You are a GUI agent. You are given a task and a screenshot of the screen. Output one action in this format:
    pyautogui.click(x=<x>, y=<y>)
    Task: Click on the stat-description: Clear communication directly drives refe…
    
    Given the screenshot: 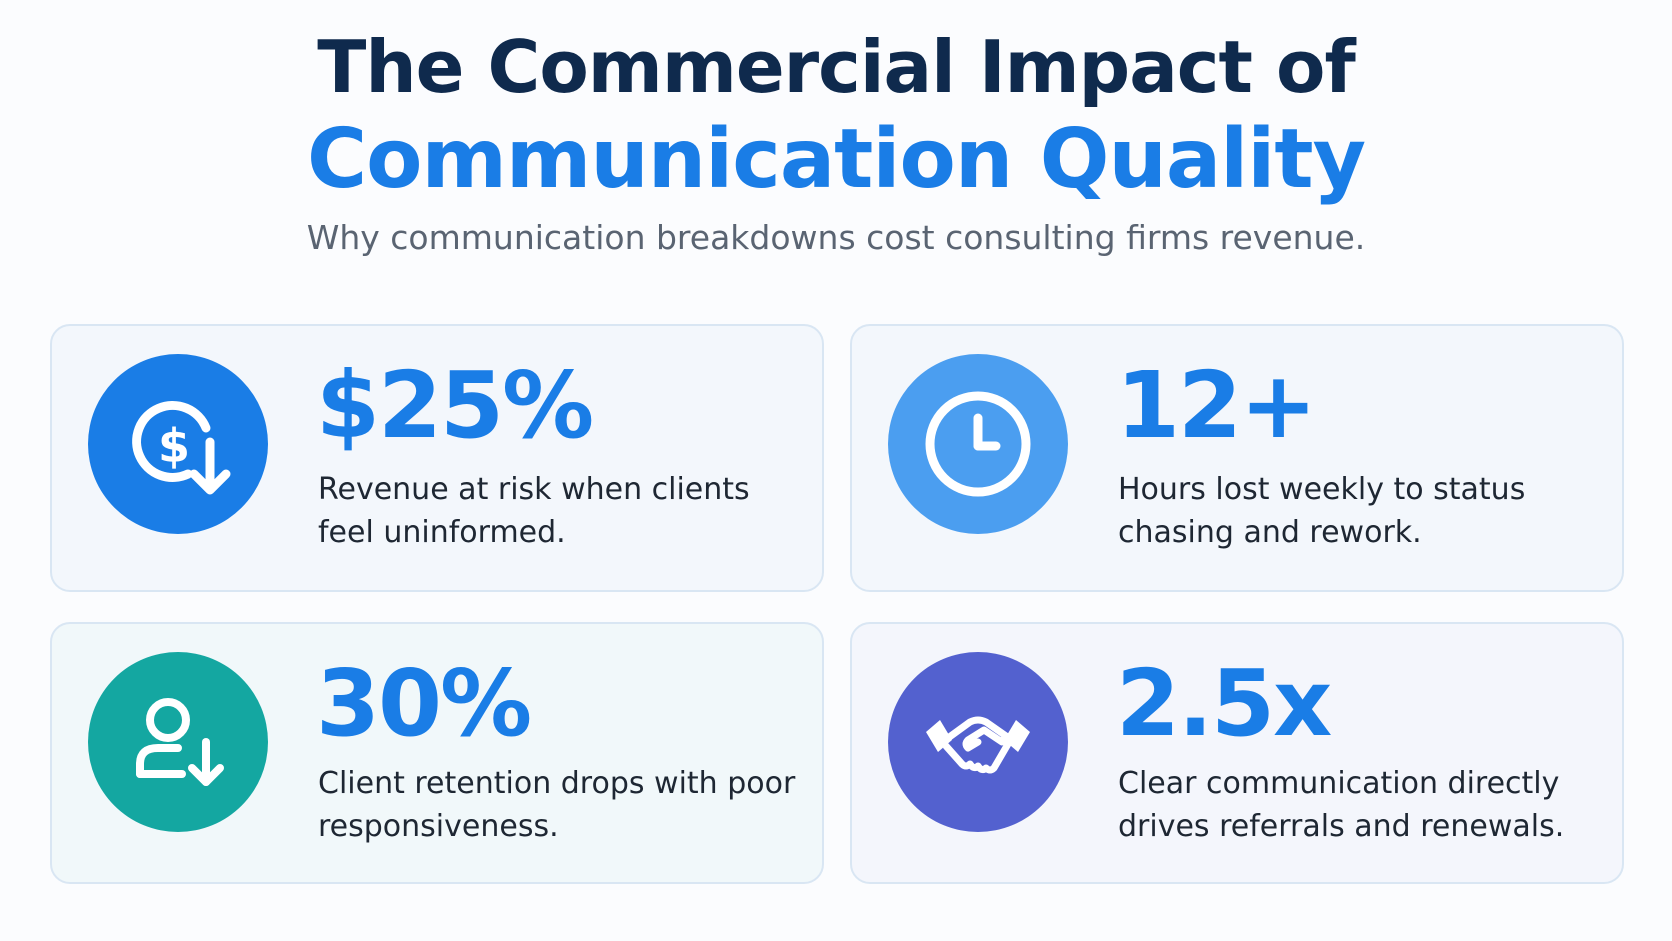 What is the action you would take?
    pyautogui.click(x=1341, y=805)
    